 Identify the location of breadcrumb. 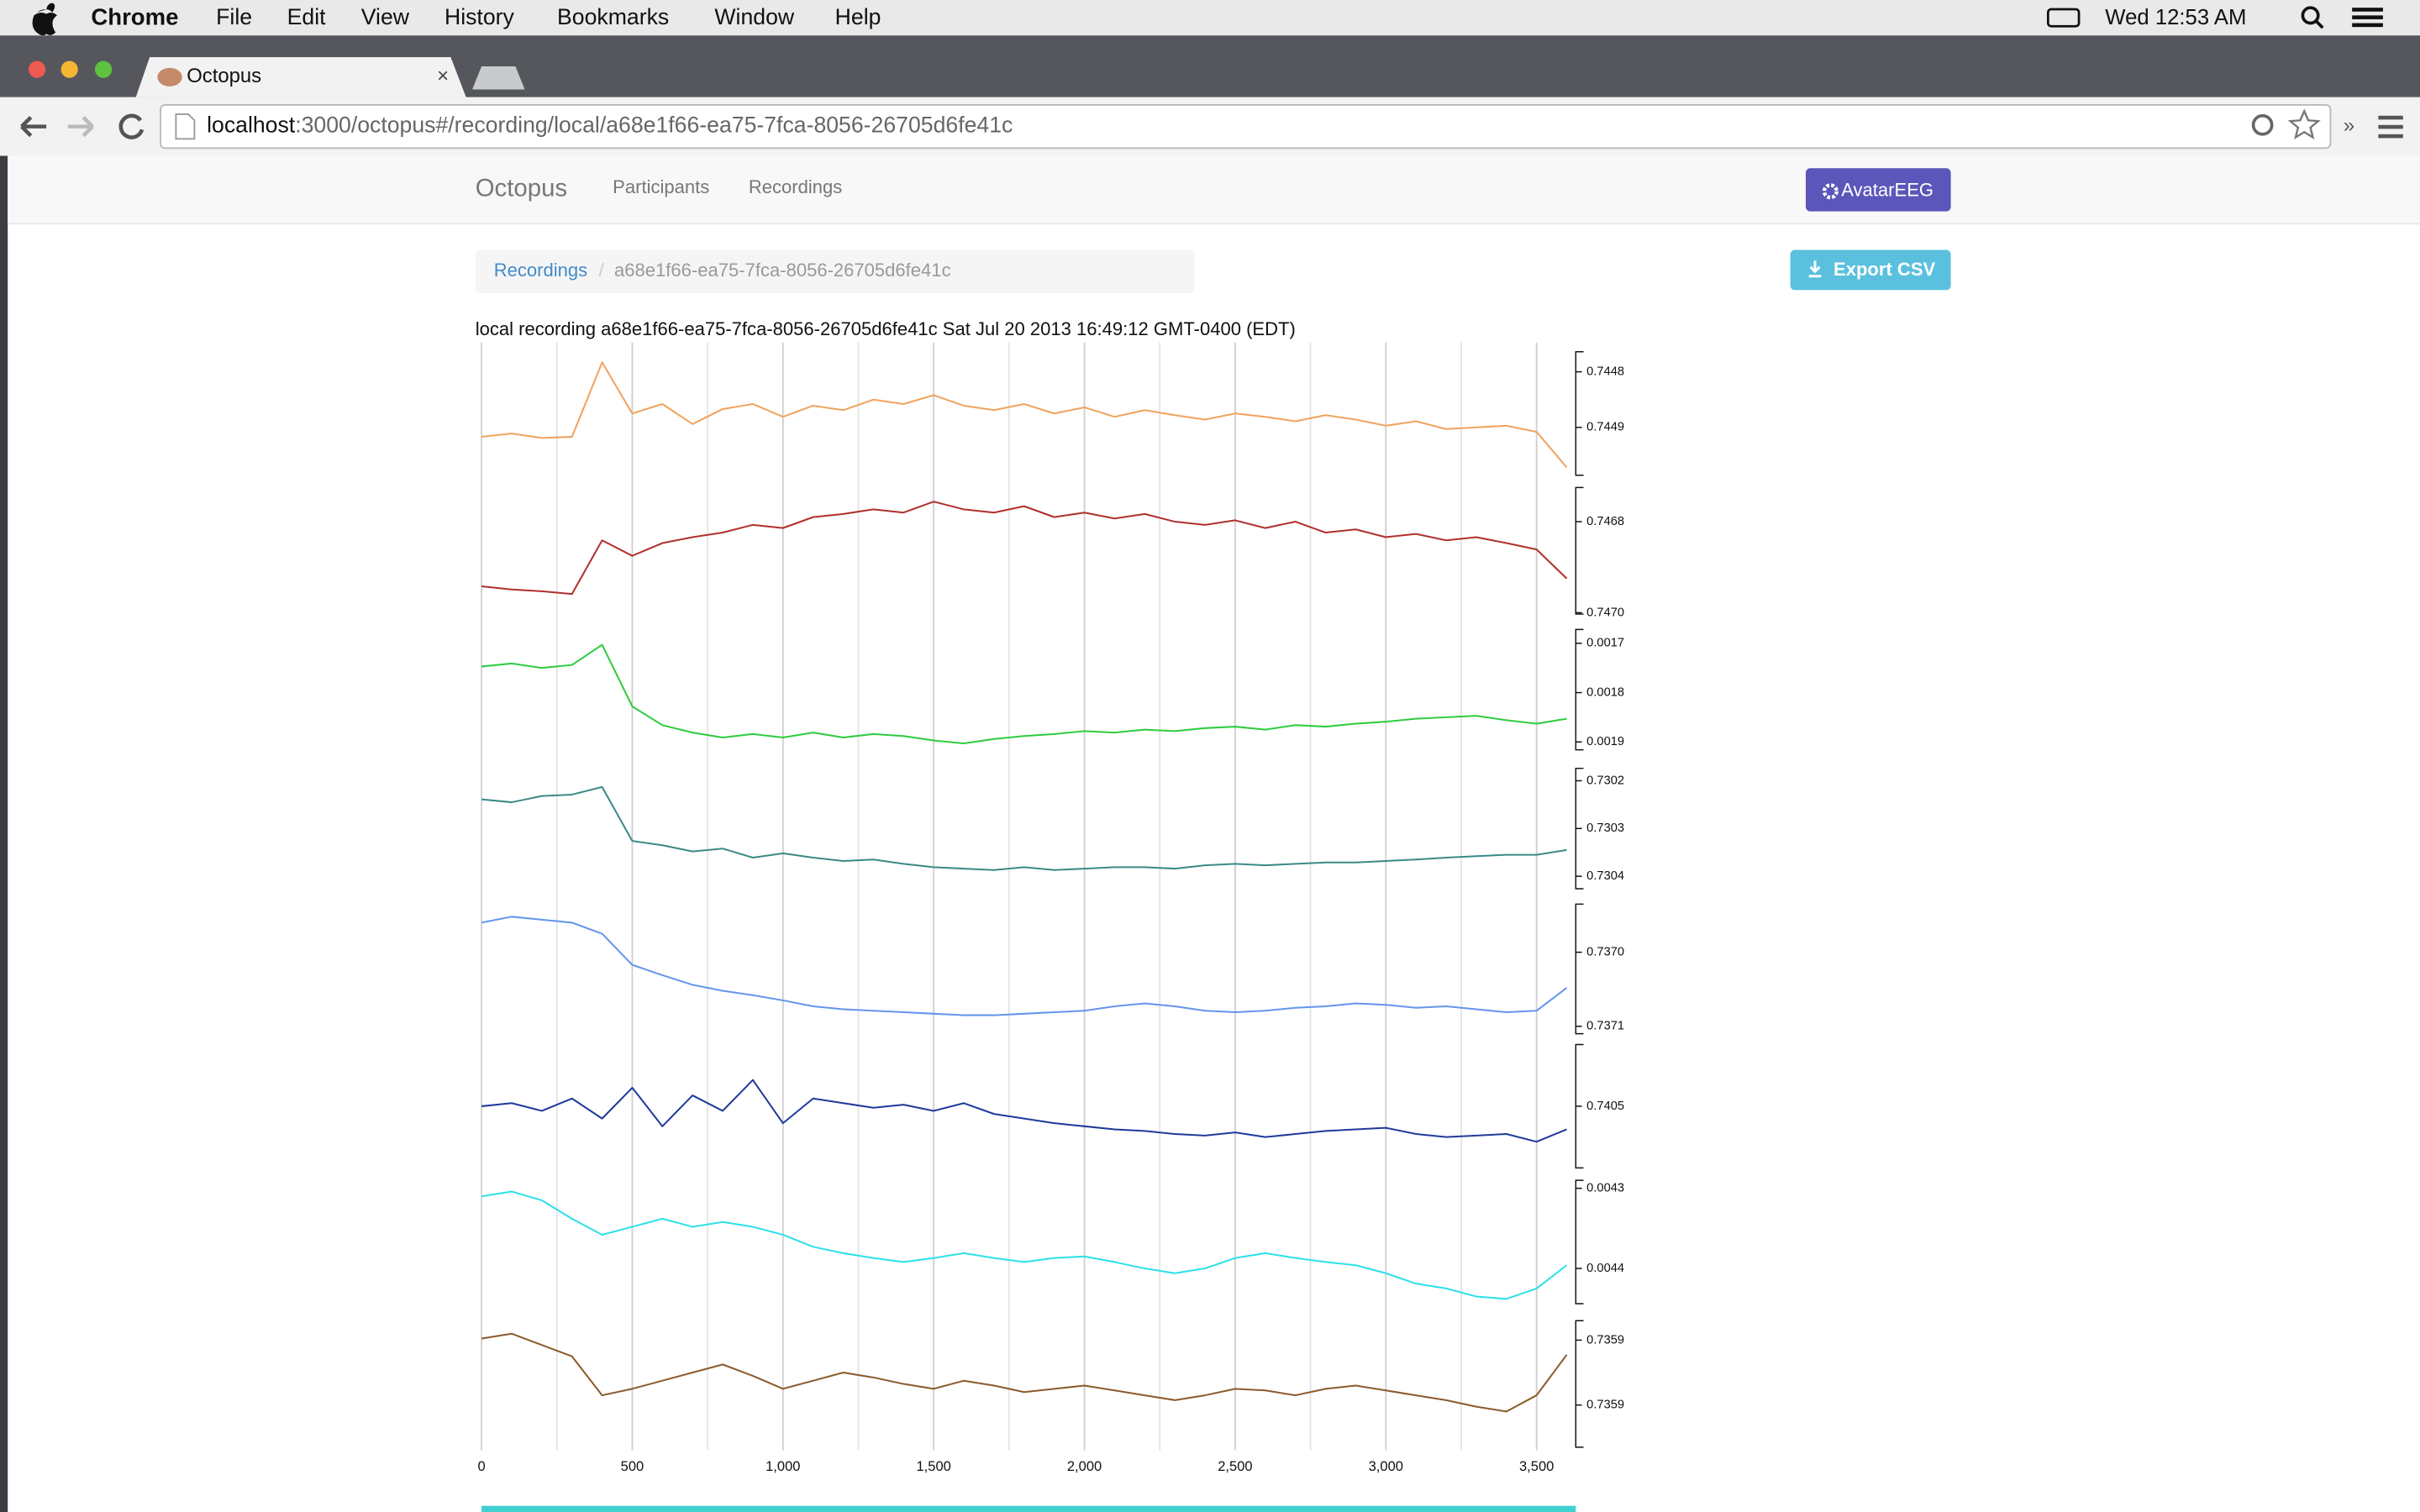
(835, 271).